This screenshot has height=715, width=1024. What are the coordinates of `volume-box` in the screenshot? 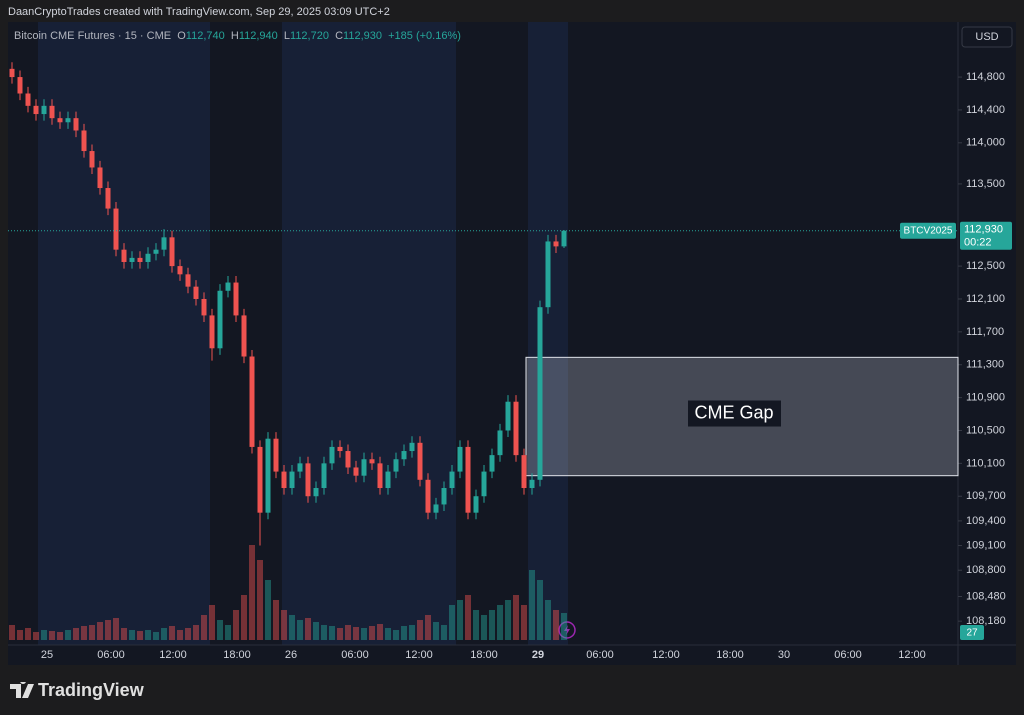 It's located at (972, 632).